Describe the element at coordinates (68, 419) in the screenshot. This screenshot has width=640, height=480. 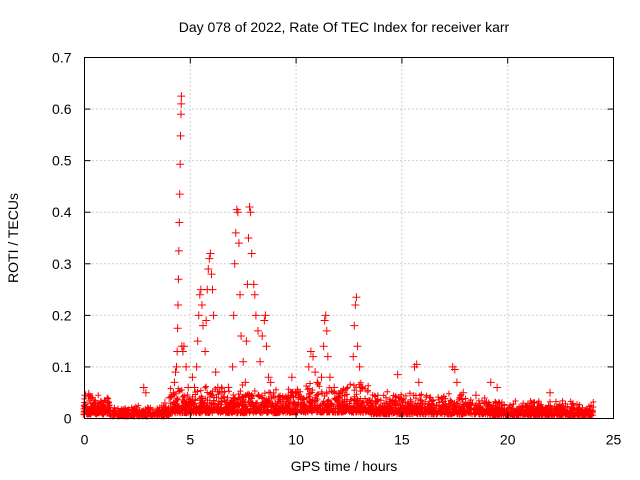
I see `y-tick-label: 0` at that location.